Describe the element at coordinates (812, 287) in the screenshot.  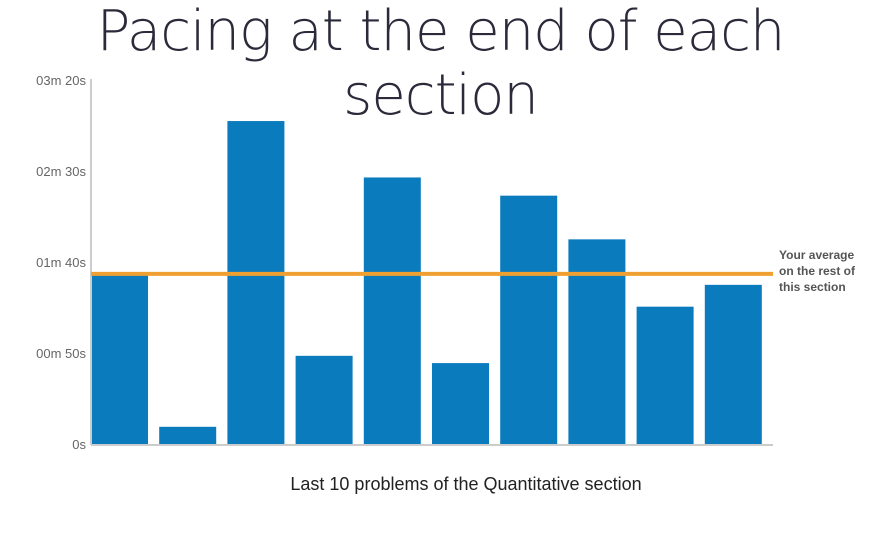
I see `annotation-line: this section` at that location.